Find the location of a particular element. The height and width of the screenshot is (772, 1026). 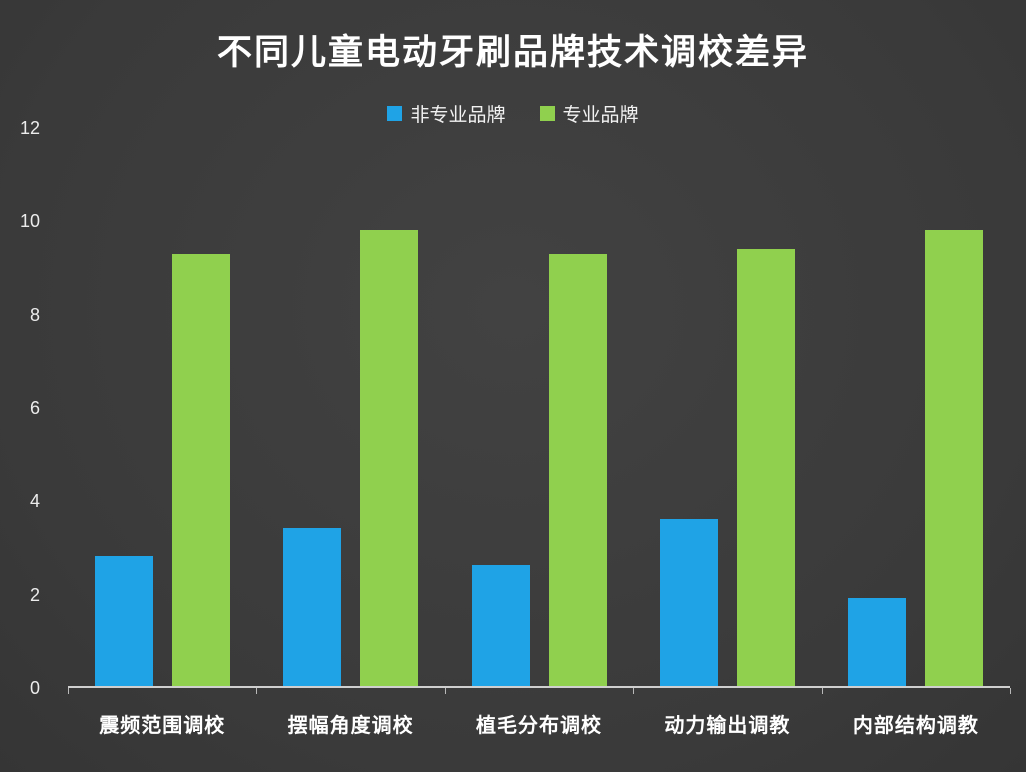

legend: 非专业品牌 专业品牌 is located at coordinates (513, 113).